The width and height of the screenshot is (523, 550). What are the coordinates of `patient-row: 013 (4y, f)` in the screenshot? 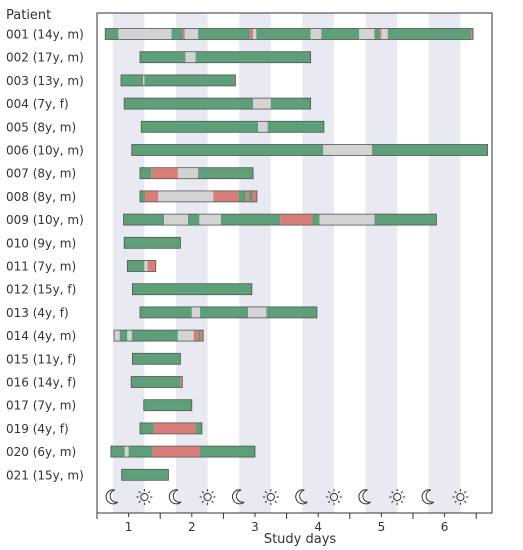 It's located at (162, 313).